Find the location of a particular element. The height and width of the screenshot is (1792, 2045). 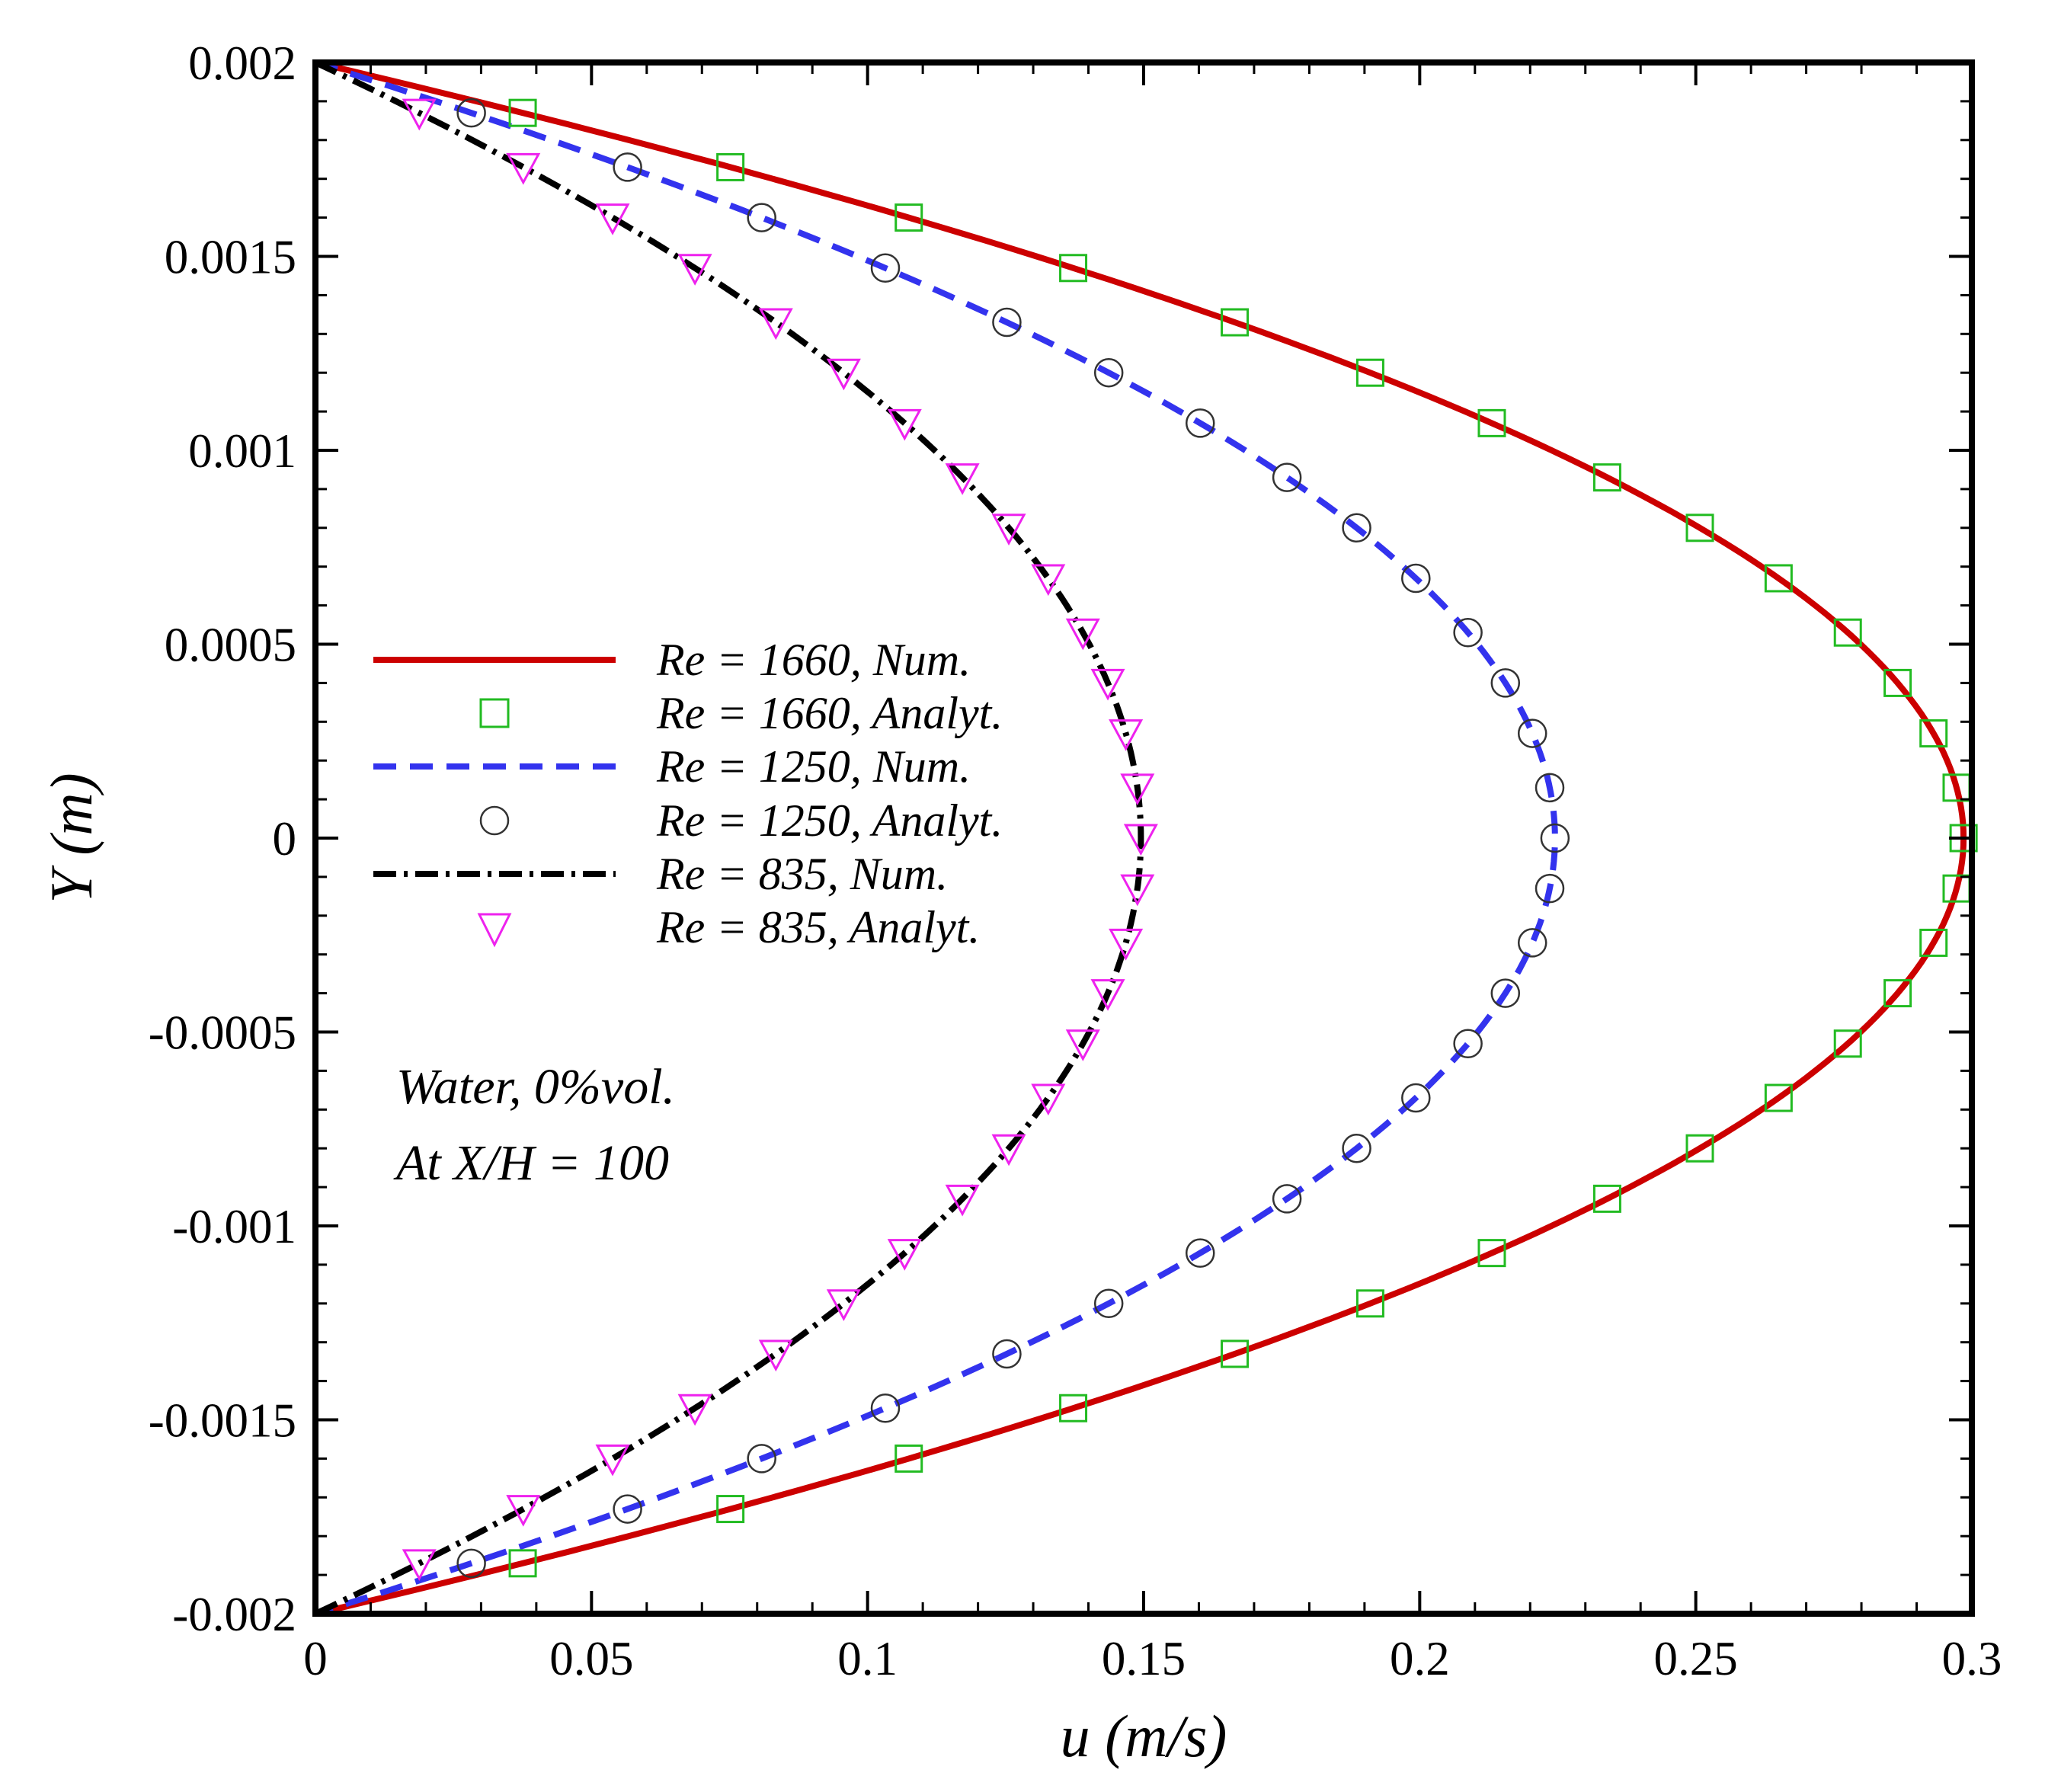

legend-swatch-re1660-analyt is located at coordinates (494, 713).